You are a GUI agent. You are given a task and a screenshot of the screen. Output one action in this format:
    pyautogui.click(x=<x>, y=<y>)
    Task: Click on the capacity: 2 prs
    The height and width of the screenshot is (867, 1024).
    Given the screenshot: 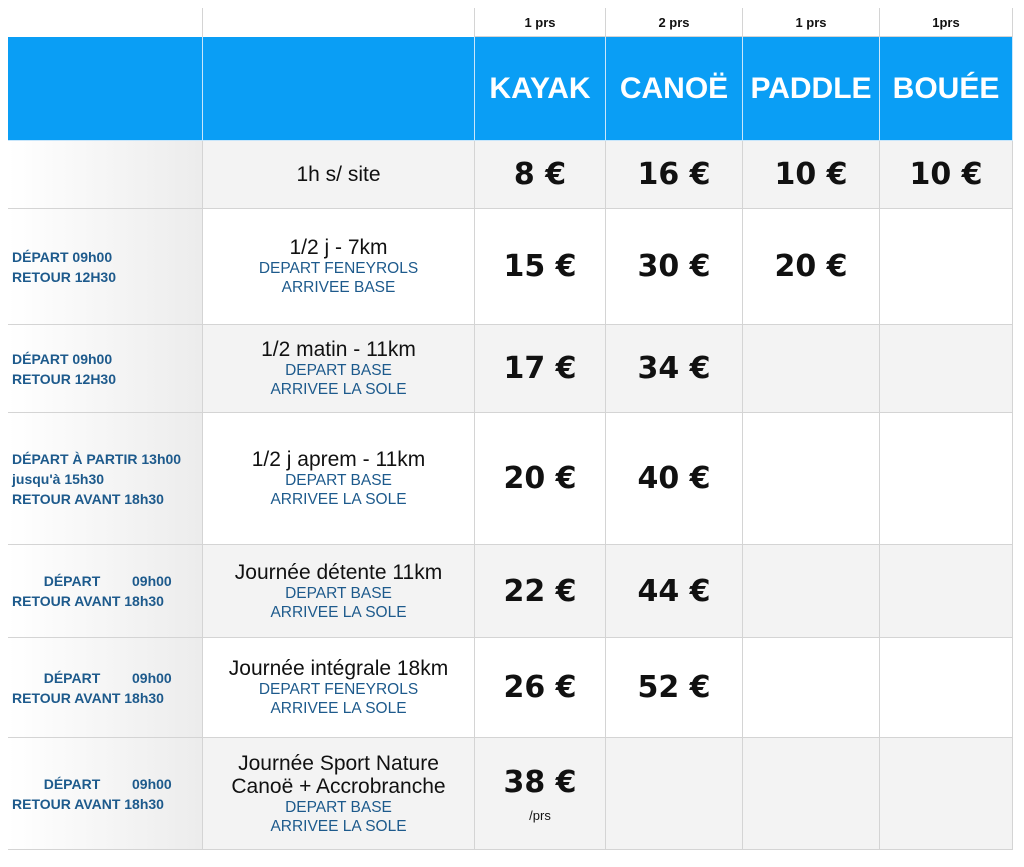 What is the action you would take?
    pyautogui.click(x=674, y=22)
    